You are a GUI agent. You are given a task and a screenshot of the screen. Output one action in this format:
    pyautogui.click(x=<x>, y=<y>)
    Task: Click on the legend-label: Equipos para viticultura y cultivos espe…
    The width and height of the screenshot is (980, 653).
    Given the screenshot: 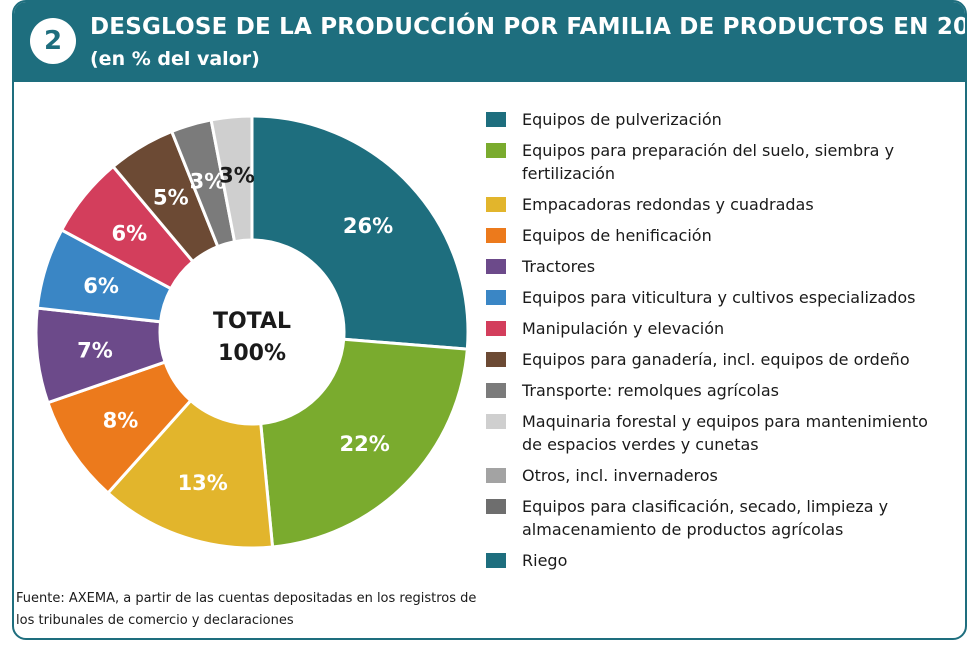 What is the action you would take?
    pyautogui.click(x=719, y=297)
    